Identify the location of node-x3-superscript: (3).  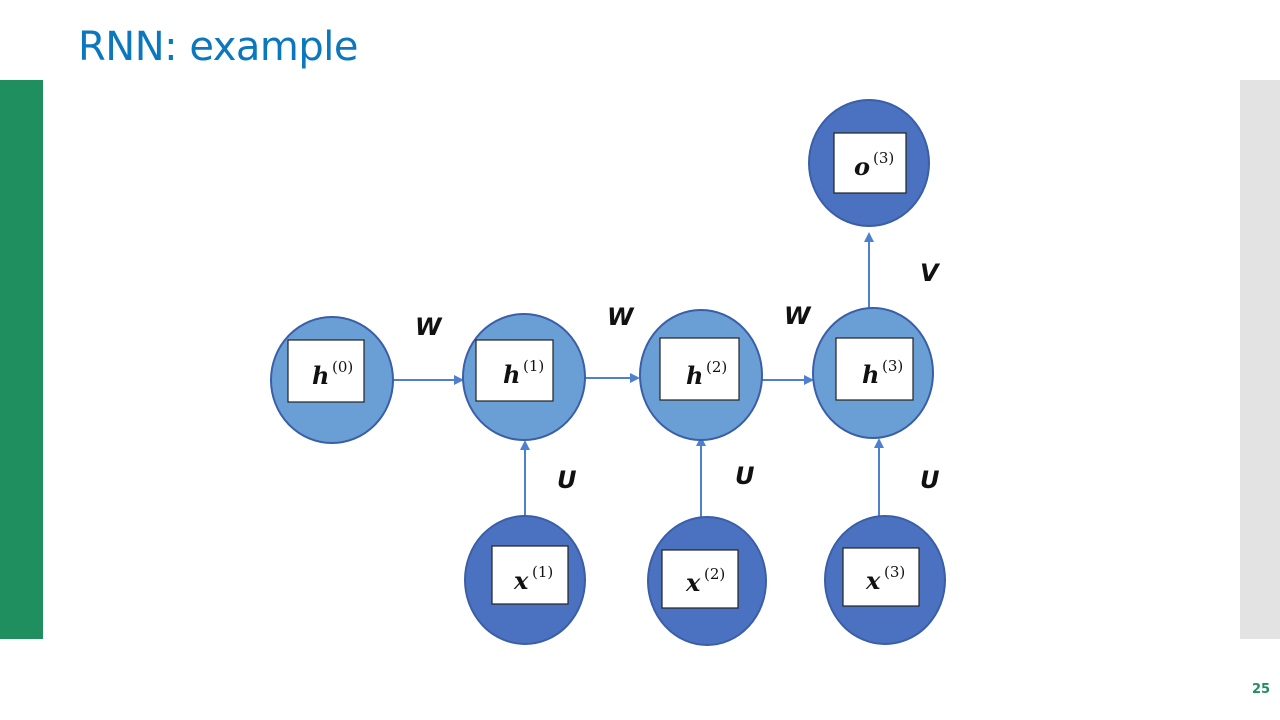
(894, 572).